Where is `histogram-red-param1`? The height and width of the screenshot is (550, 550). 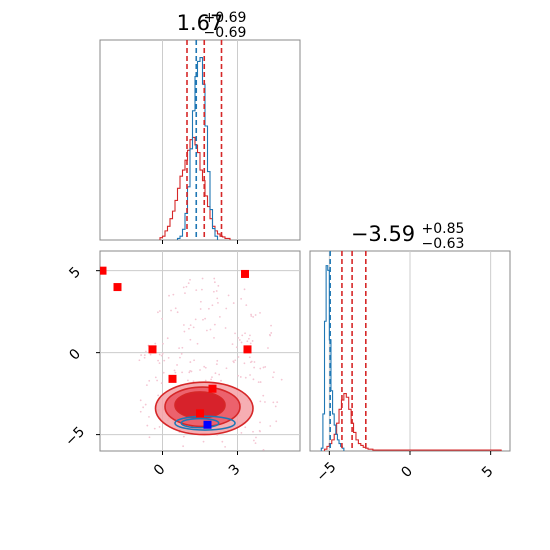
histogram-red-param1 is located at coordinates (195, 188).